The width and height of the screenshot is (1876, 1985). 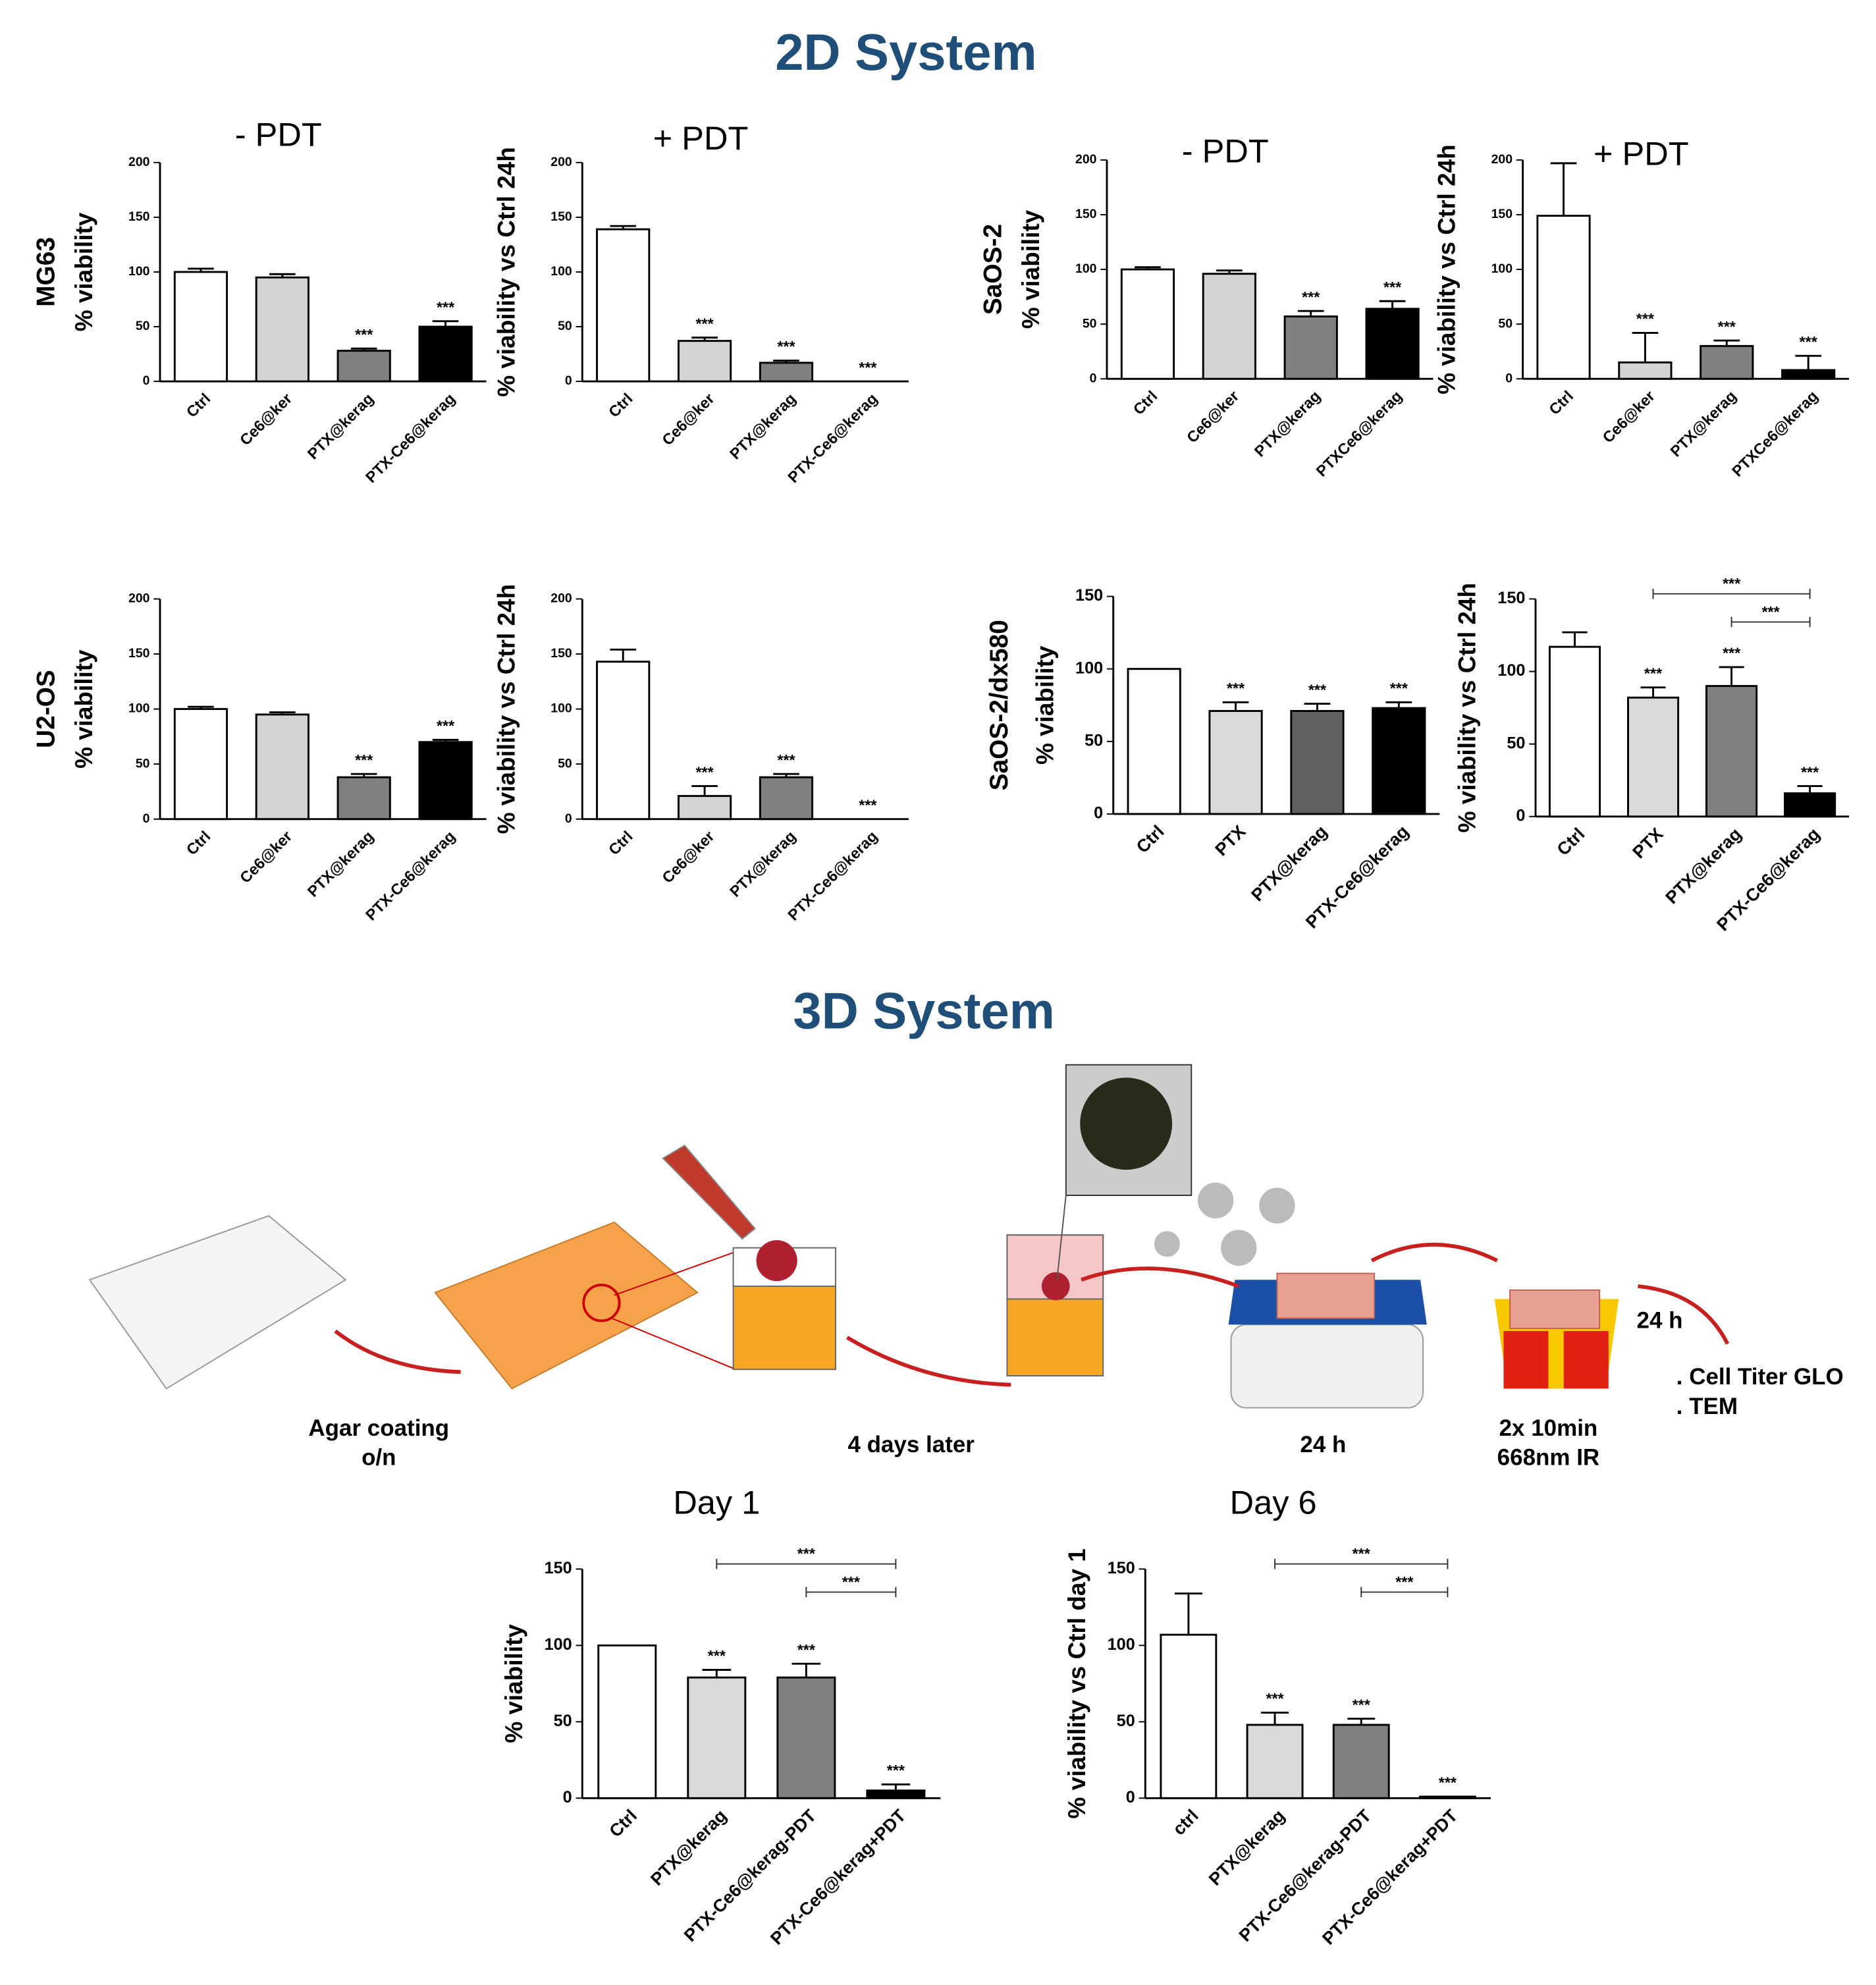 I want to click on shaker, so click(x=1327, y=1367).